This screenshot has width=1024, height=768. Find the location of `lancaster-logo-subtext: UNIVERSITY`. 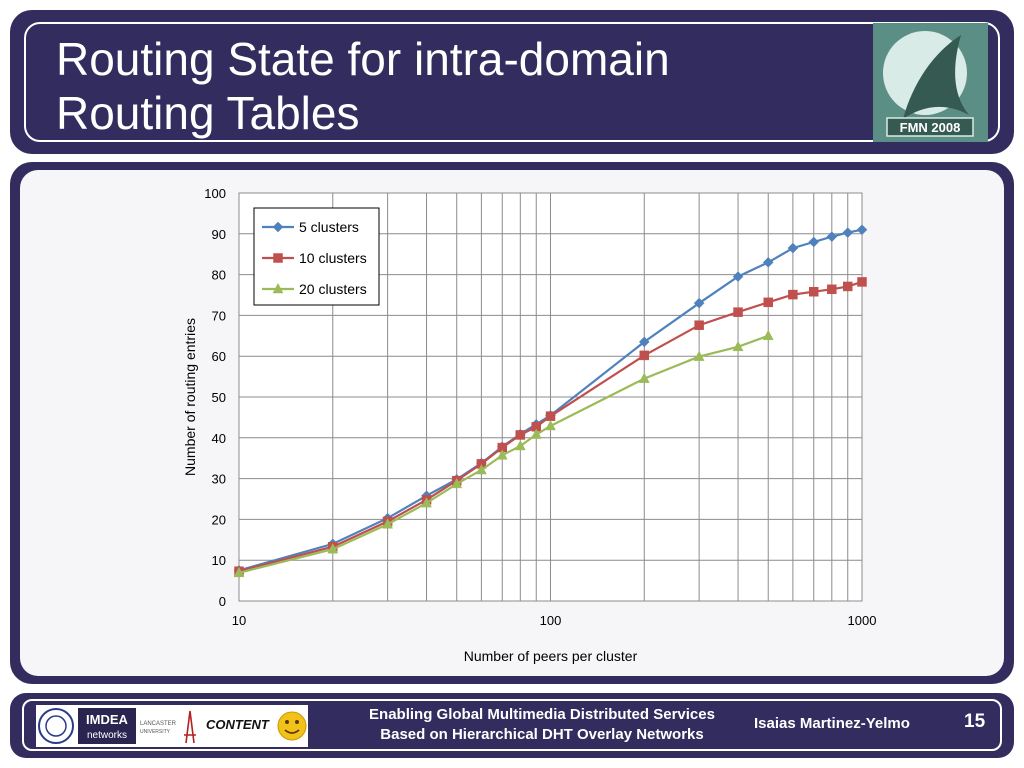

lancaster-logo-subtext: UNIVERSITY is located at coordinates (155, 732).